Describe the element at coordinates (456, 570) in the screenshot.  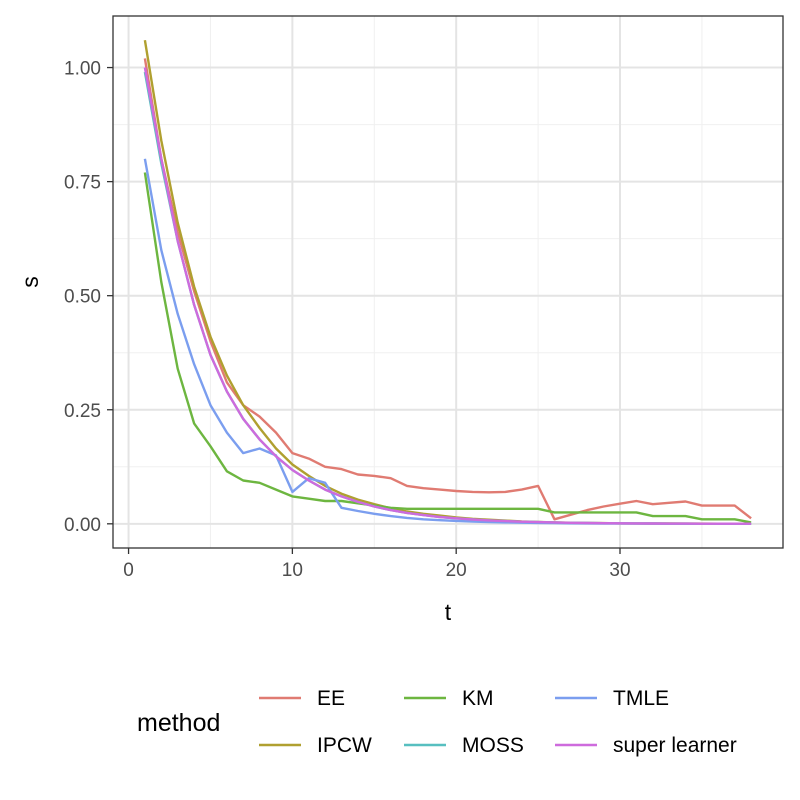
I see `x-tick-label: 20` at that location.